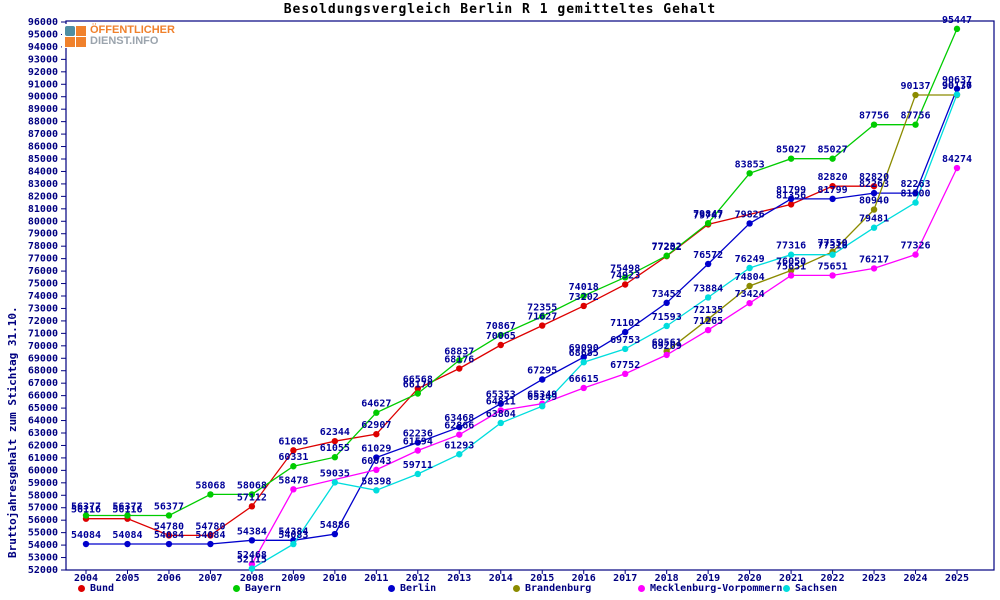 This screenshot has height=600, width=1000. I want to click on value-label-bund: 66568, so click(418, 380).